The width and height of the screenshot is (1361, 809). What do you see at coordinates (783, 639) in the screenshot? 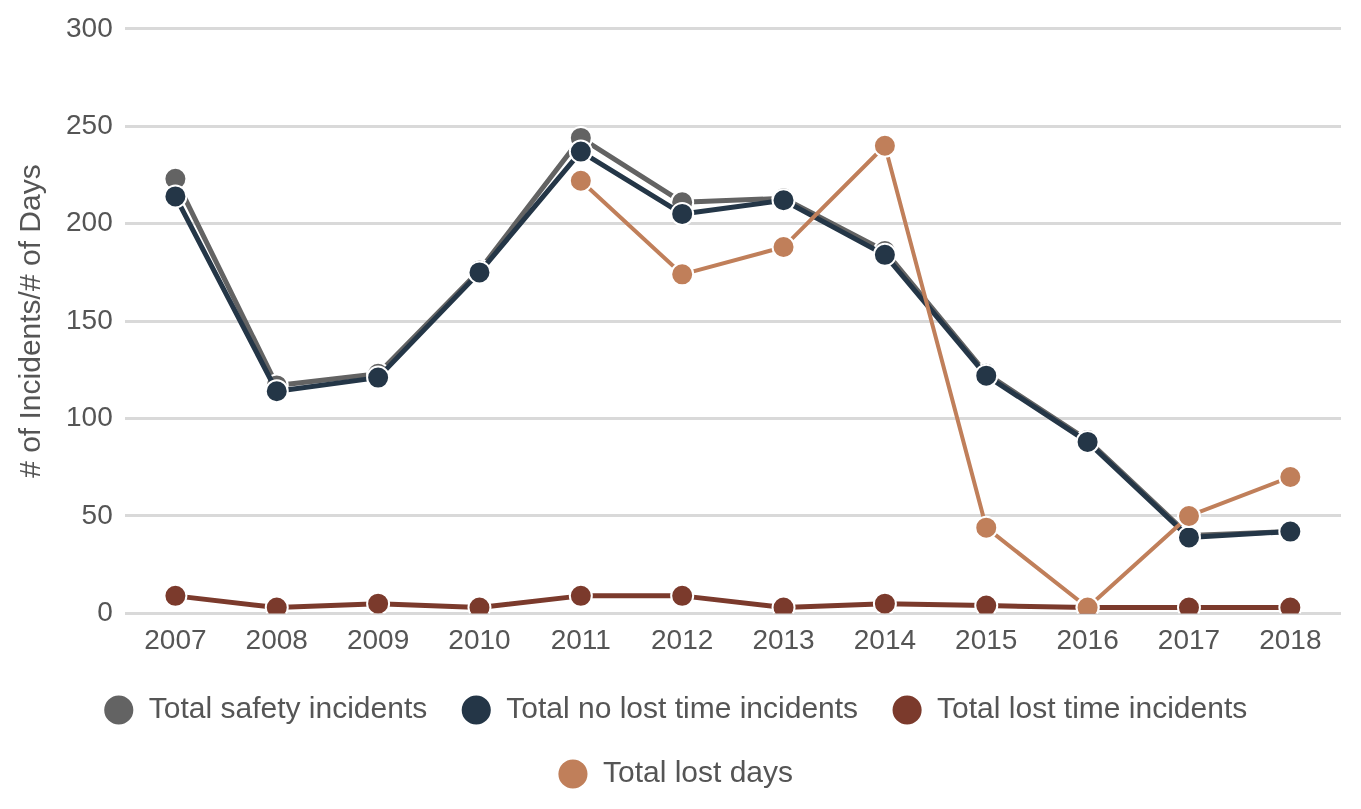
I see `x-tick-label: 2013` at bounding box center [783, 639].